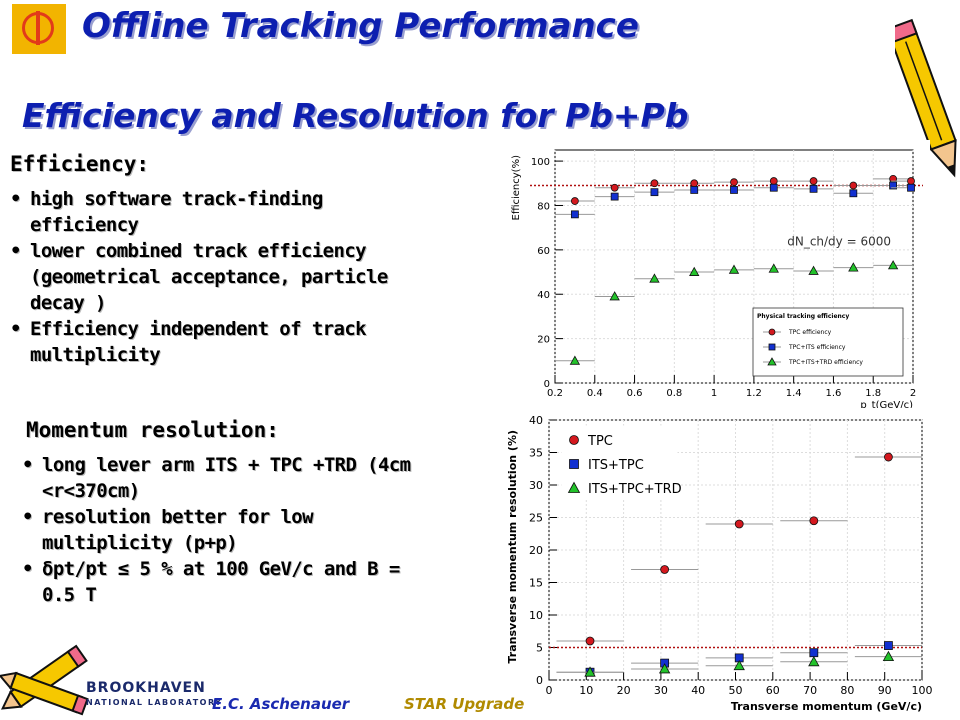 This screenshot has height=720, width=960. What do you see at coordinates (635, 393) in the screenshot?
I see `x-tick-label: 0.6` at bounding box center [635, 393].